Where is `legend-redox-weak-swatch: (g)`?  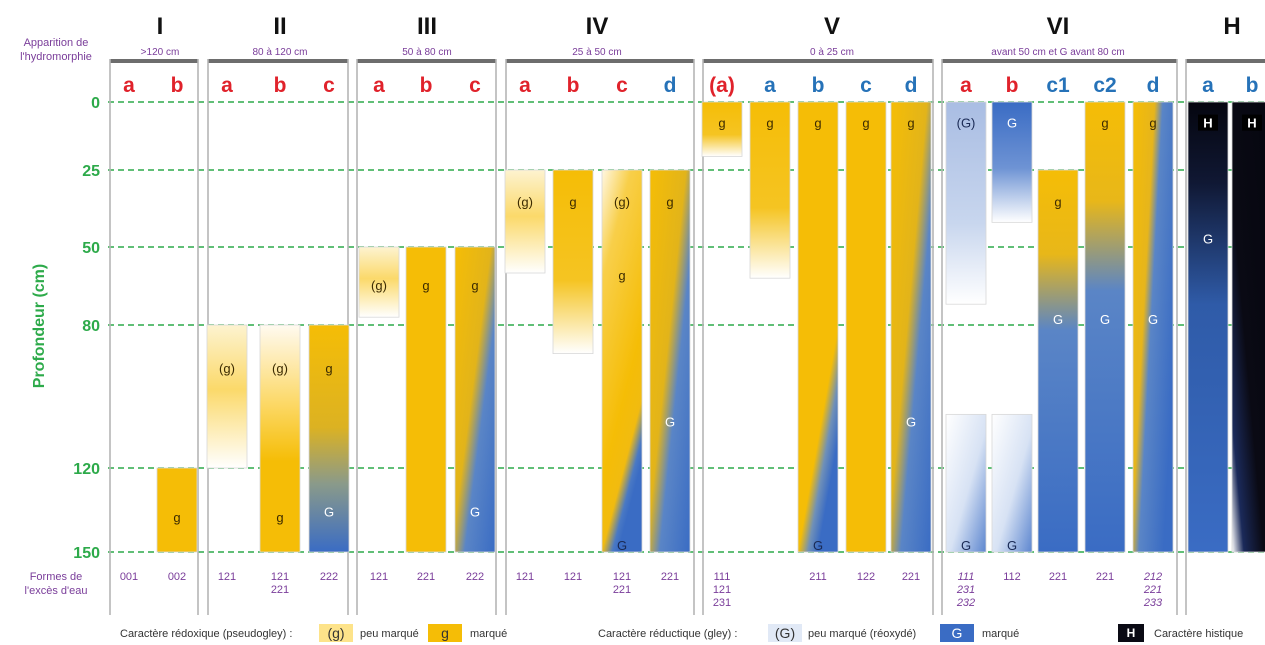
legend-redox-weak-swatch: (g) is located at coordinates (336, 633).